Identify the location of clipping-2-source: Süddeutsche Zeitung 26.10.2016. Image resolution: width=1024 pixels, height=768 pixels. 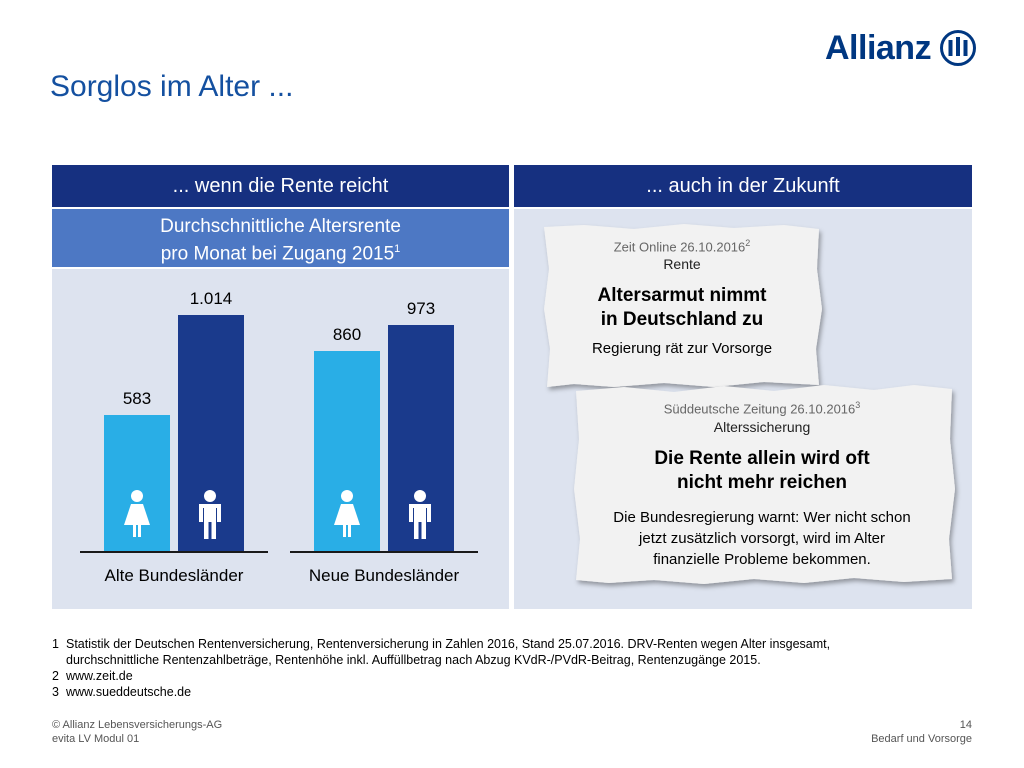
(759, 409).